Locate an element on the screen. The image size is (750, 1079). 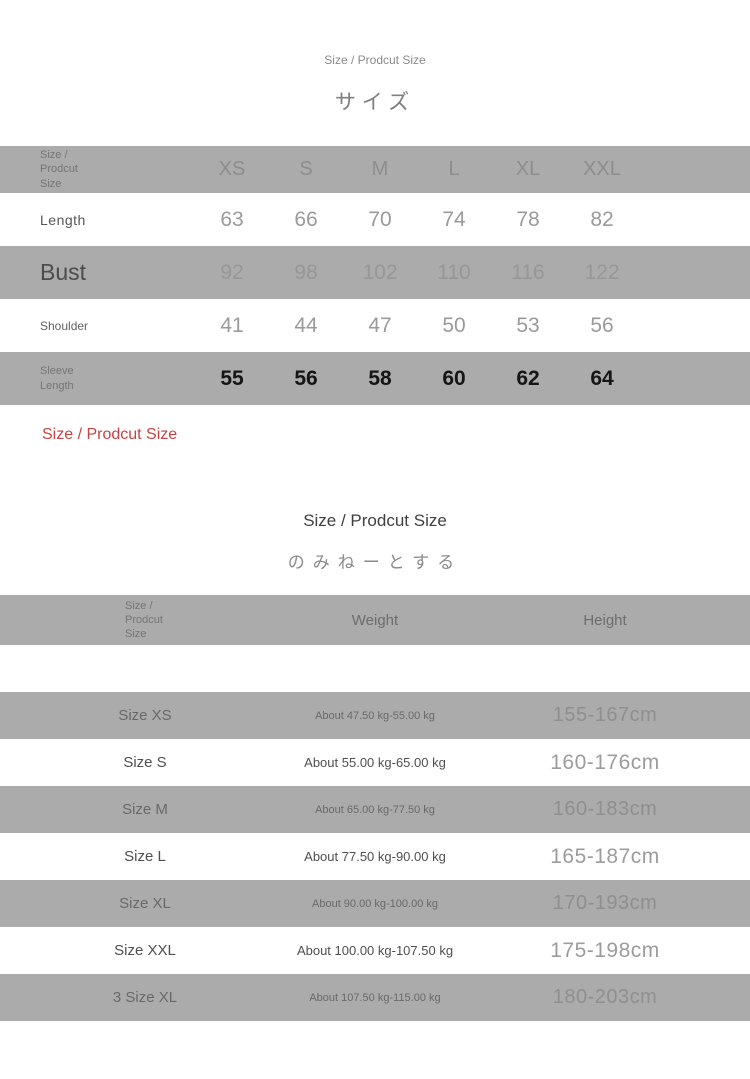
column-header-weight: Weight is located at coordinates (375, 620).